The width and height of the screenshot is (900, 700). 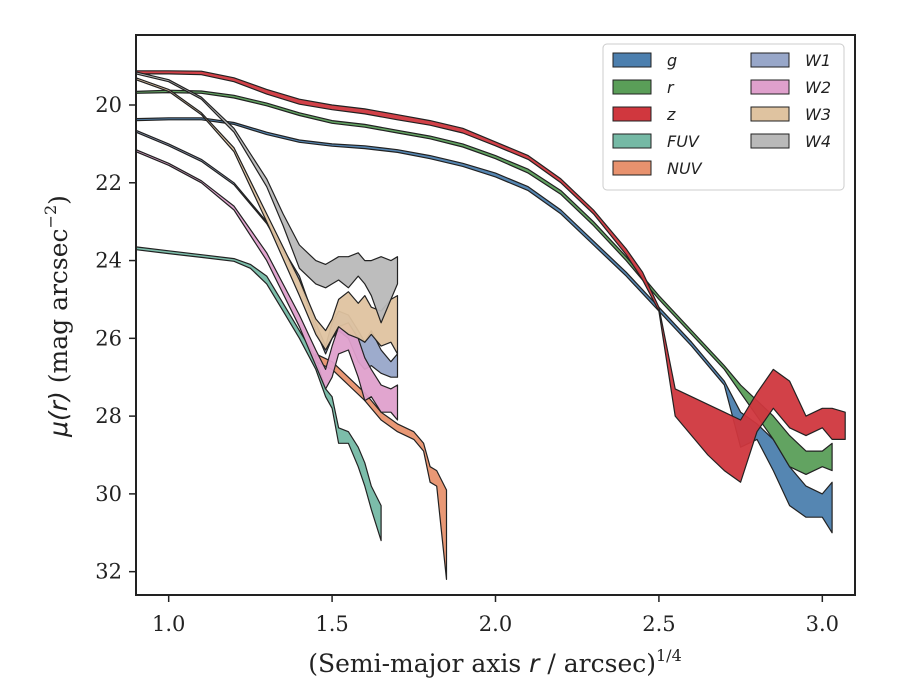 What do you see at coordinates (495, 624) in the screenshot?
I see `x-tick-label: 2.0` at bounding box center [495, 624].